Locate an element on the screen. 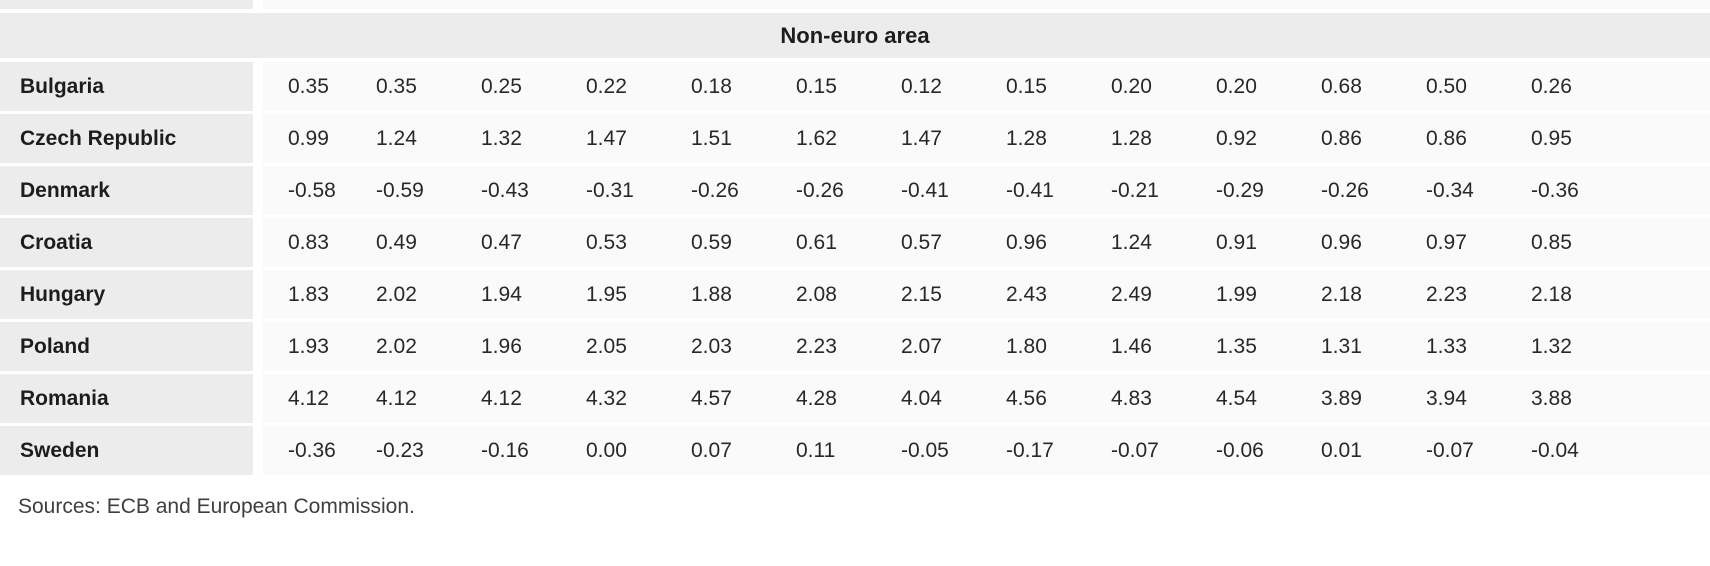 The image size is (1710, 566). value-cell: 0.11 is located at coordinates (823, 452).